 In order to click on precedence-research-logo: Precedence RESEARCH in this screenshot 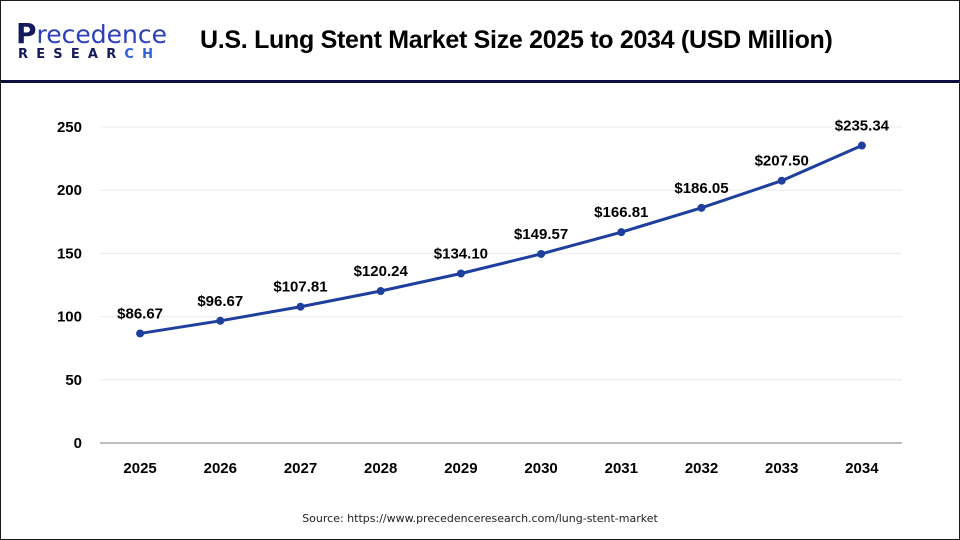, I will do `click(91, 42)`.